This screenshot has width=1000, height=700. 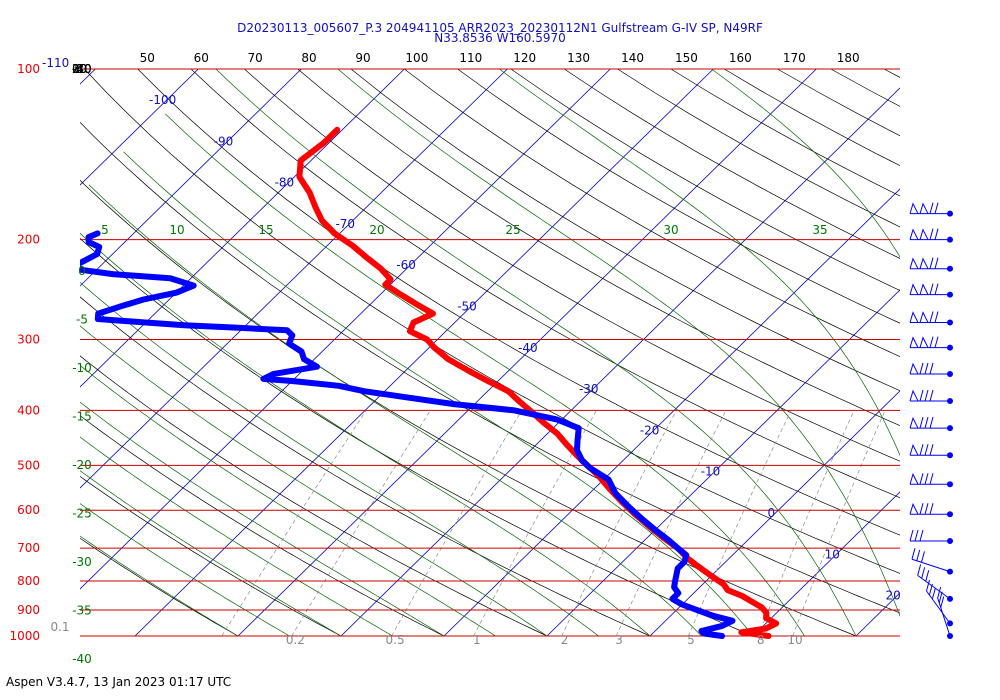 I want to click on isotherm-label: -60, so click(x=406, y=265).